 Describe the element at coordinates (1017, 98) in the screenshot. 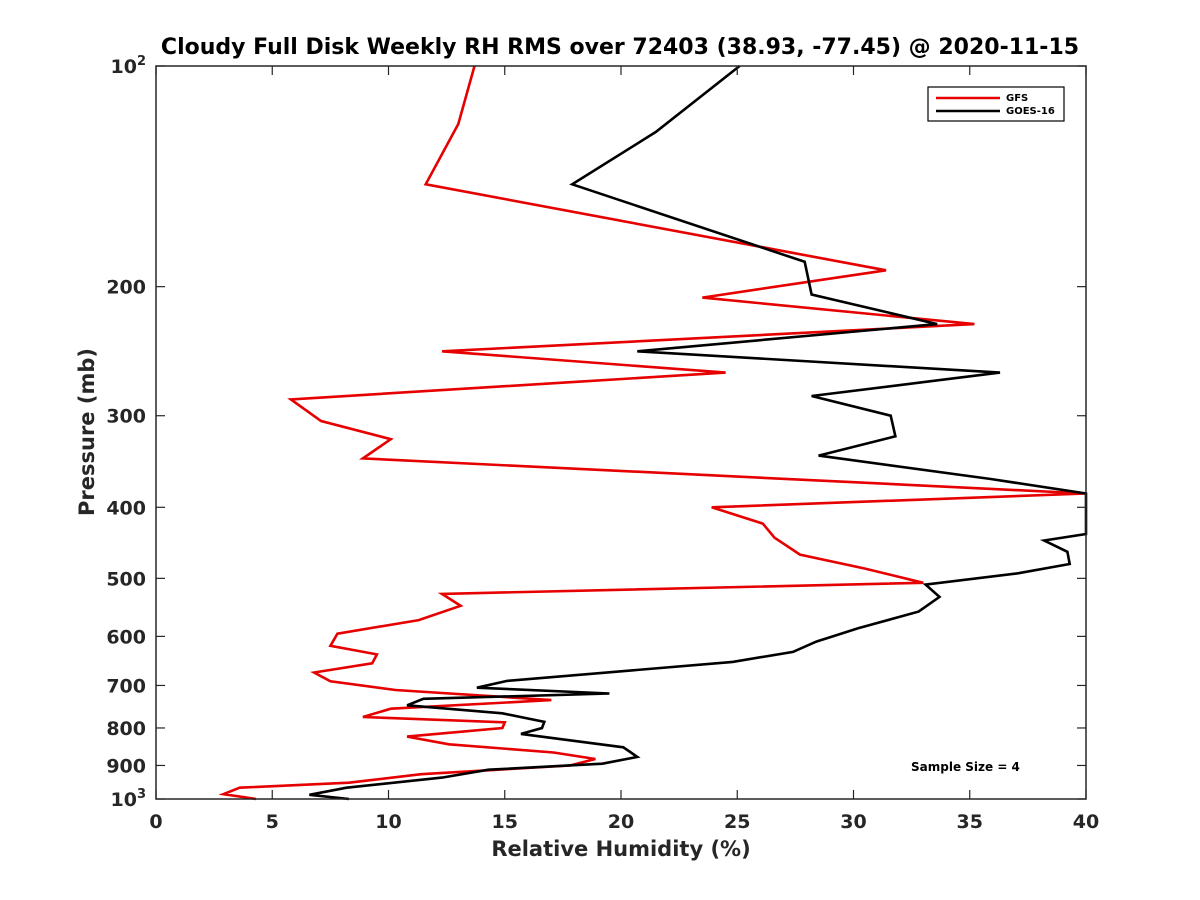

I see `legend-label-gfs: GFS` at that location.